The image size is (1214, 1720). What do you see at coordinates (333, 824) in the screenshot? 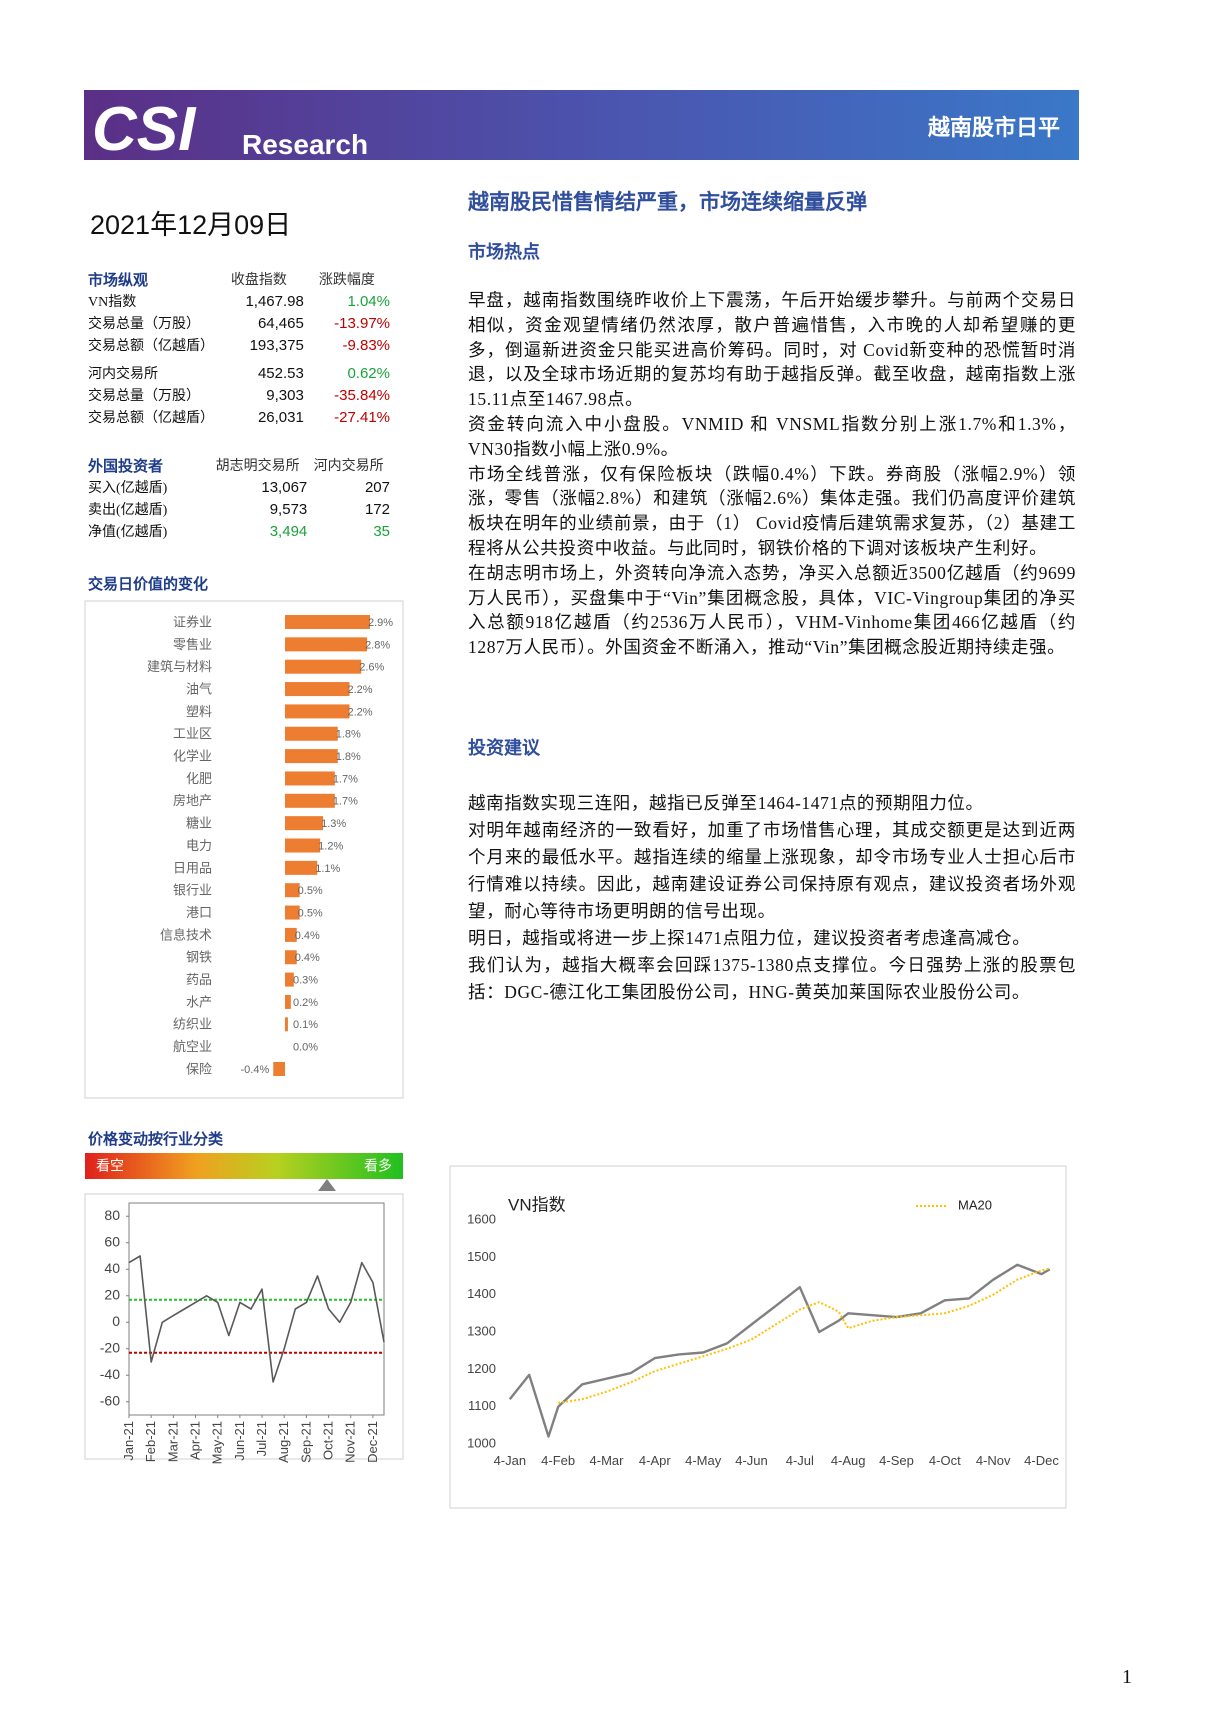
I see `value-label: 1.3%` at bounding box center [333, 824].